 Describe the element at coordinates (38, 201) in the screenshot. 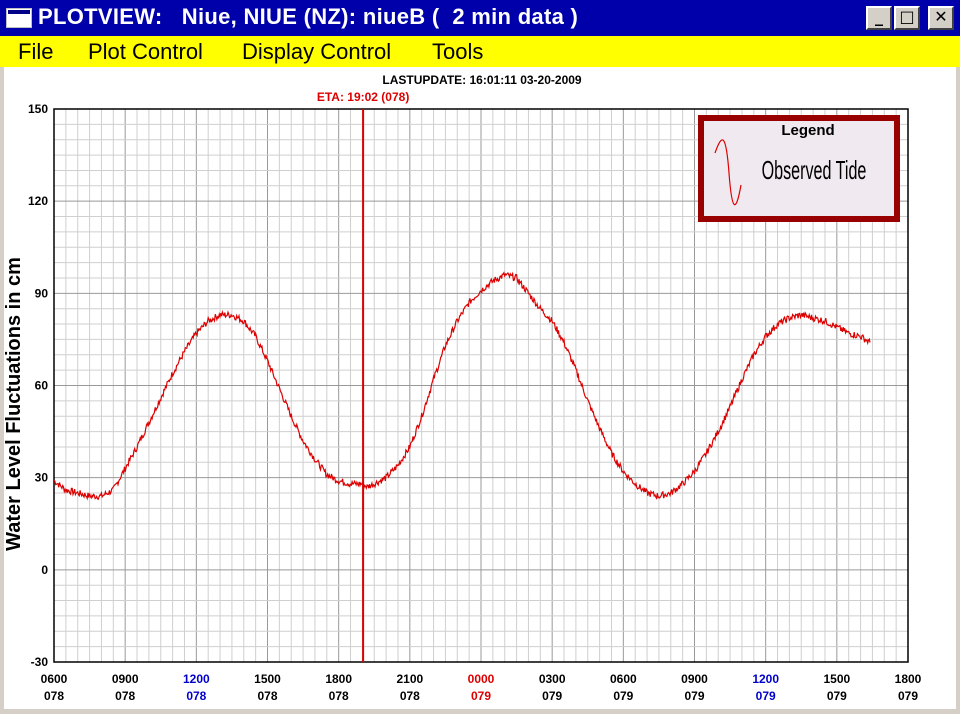

I see `y-tick-label: 120` at that location.